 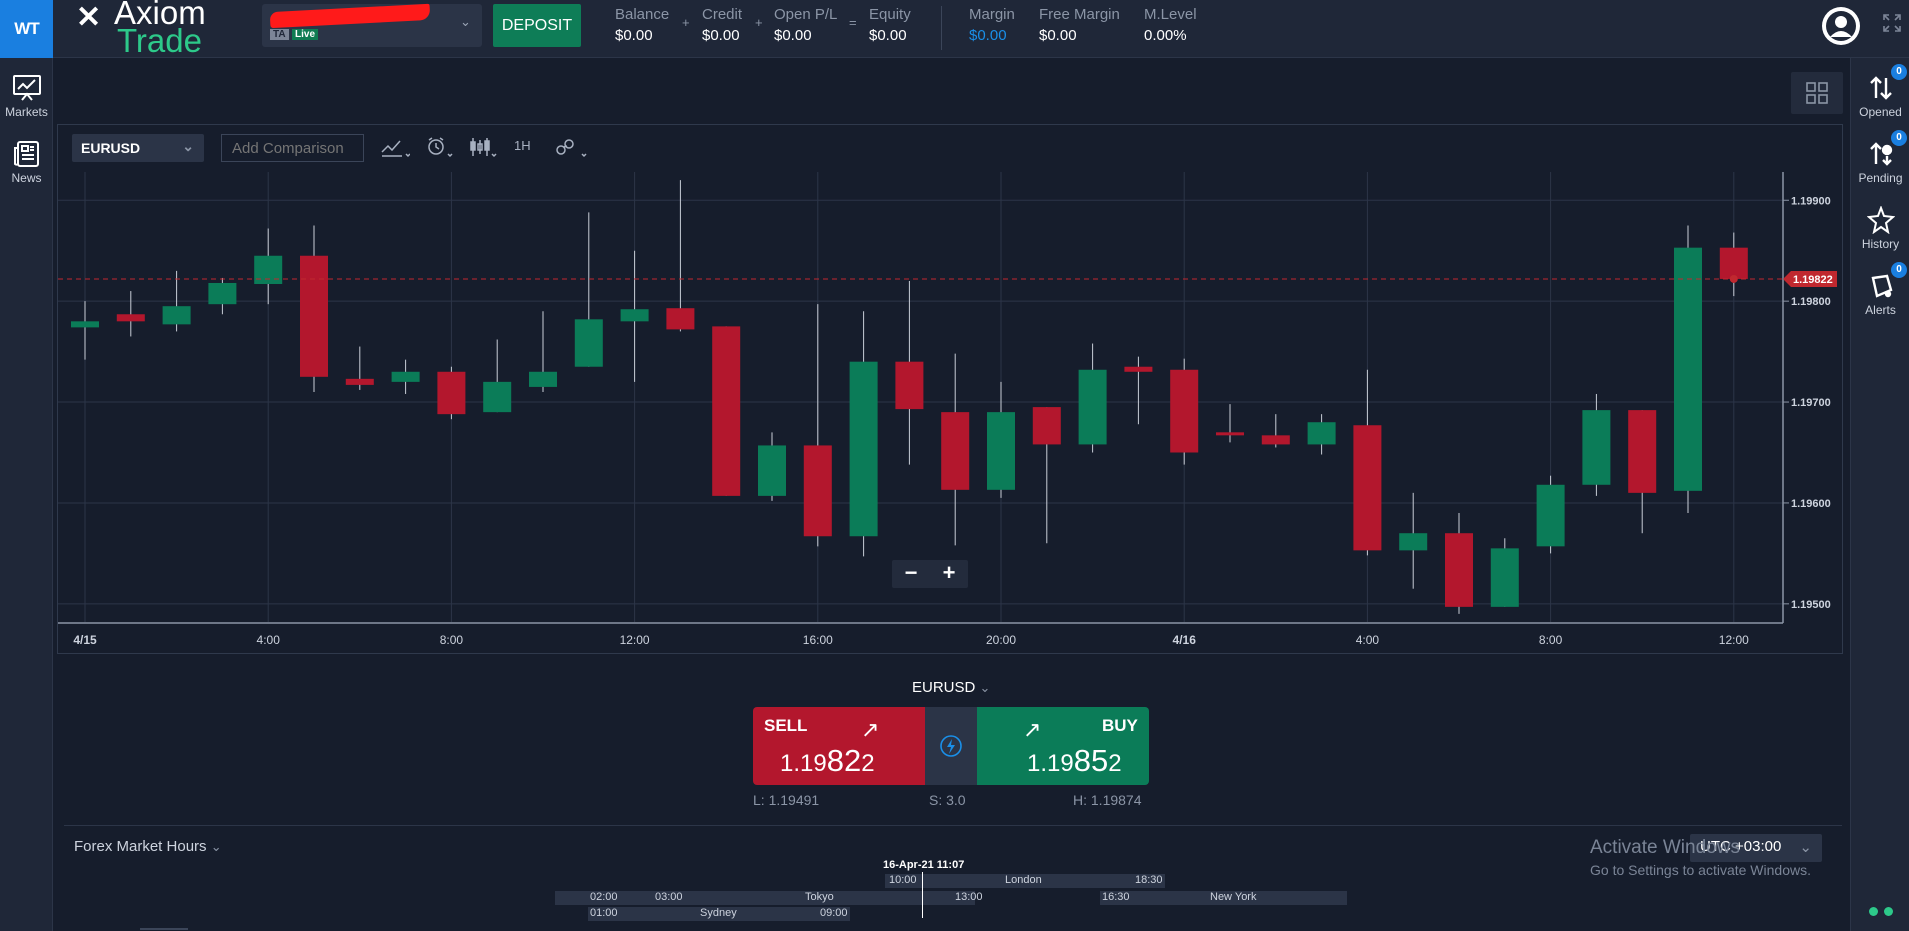 I want to click on y-tick-label: 1.19700, so click(x=1811, y=403).